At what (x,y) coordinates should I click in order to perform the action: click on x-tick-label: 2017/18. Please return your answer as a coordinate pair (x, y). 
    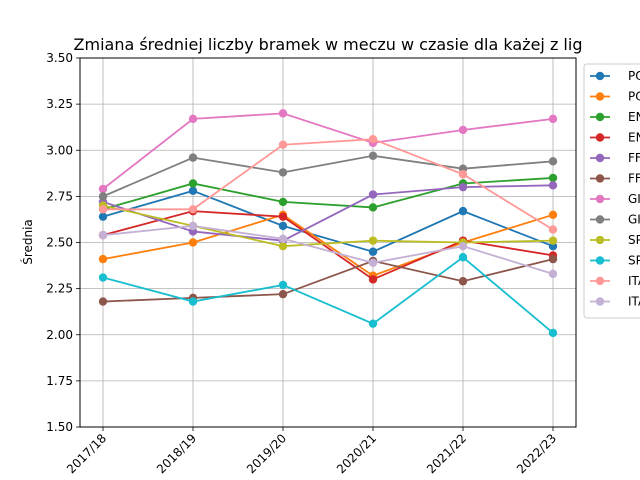
    Looking at the image, I should click on (86, 453).